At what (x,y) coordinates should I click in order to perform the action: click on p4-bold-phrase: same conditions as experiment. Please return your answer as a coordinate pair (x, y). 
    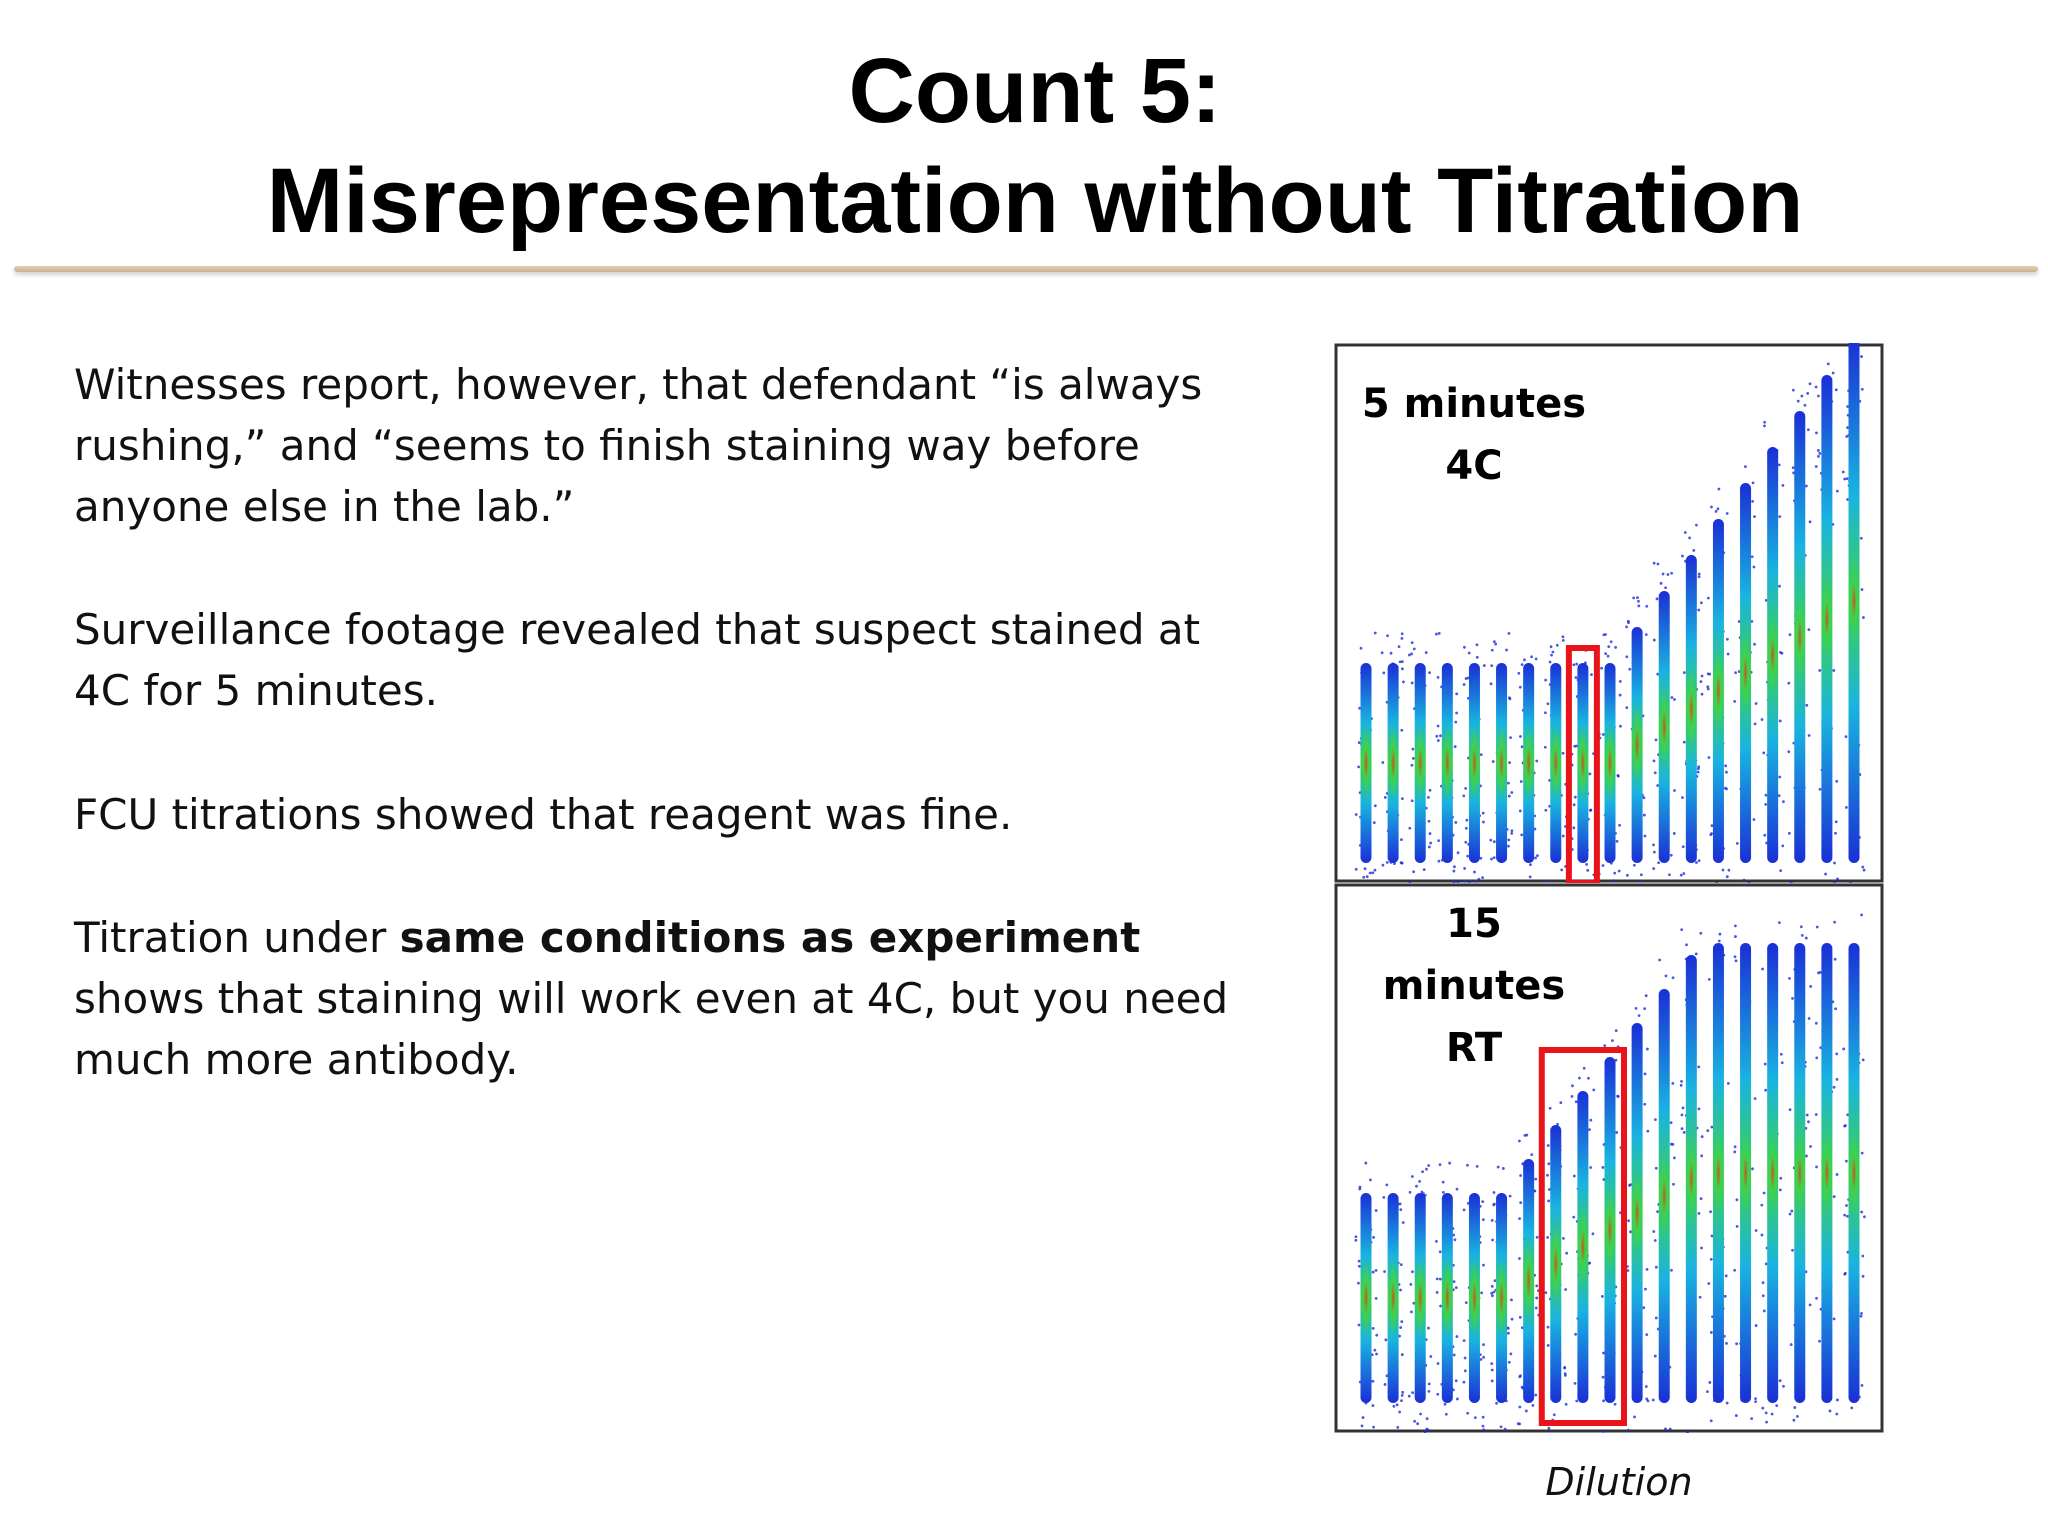
    Looking at the image, I should click on (770, 937).